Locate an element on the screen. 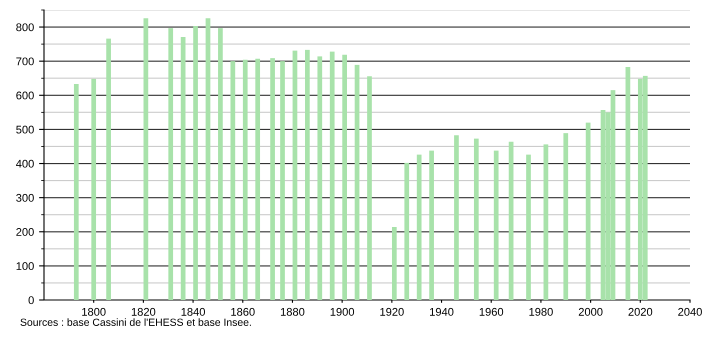  y-tick-label: 300 is located at coordinates (25, 198).